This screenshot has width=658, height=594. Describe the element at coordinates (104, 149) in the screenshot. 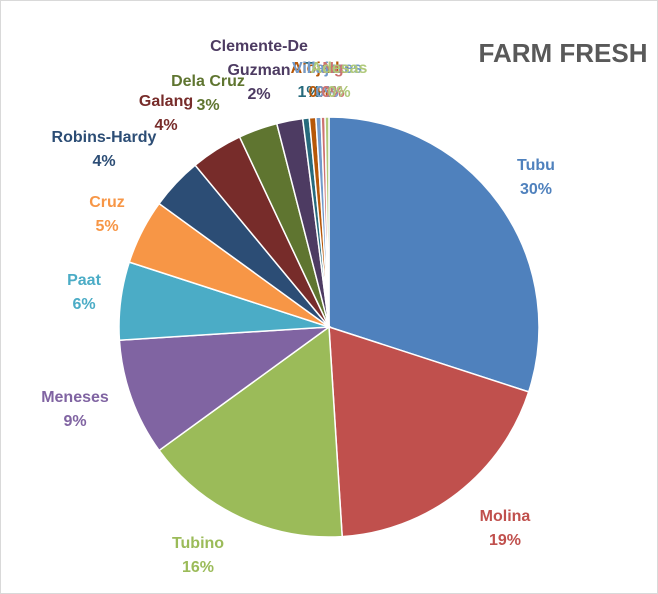

I see `data-label-robins-hardy: Robins-Hardy 4%` at that location.